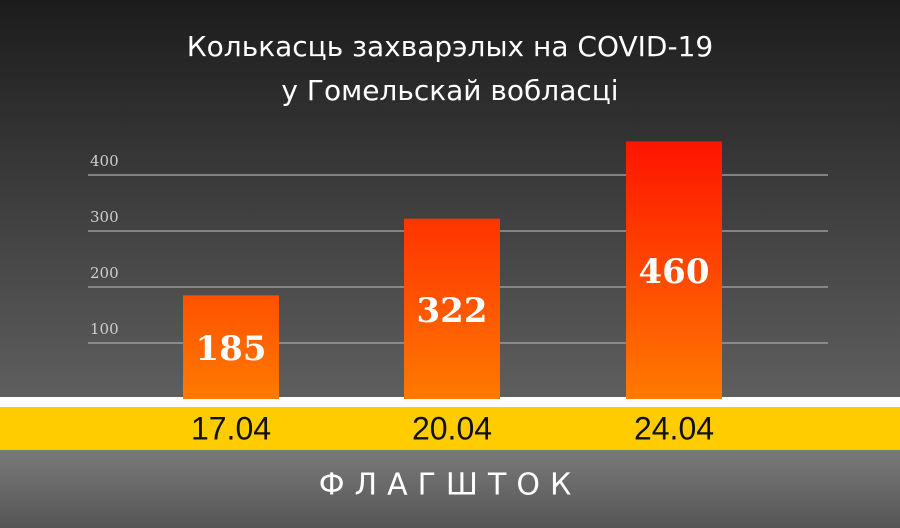 The width and height of the screenshot is (900, 528). I want to click on value-label: 322, so click(452, 311).